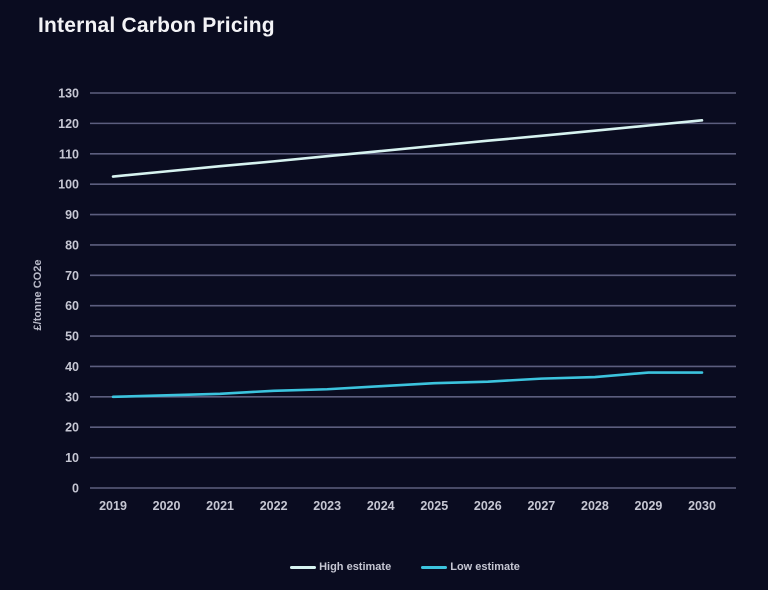 The width and height of the screenshot is (768, 590). I want to click on y-tick-label: 80, so click(72, 245).